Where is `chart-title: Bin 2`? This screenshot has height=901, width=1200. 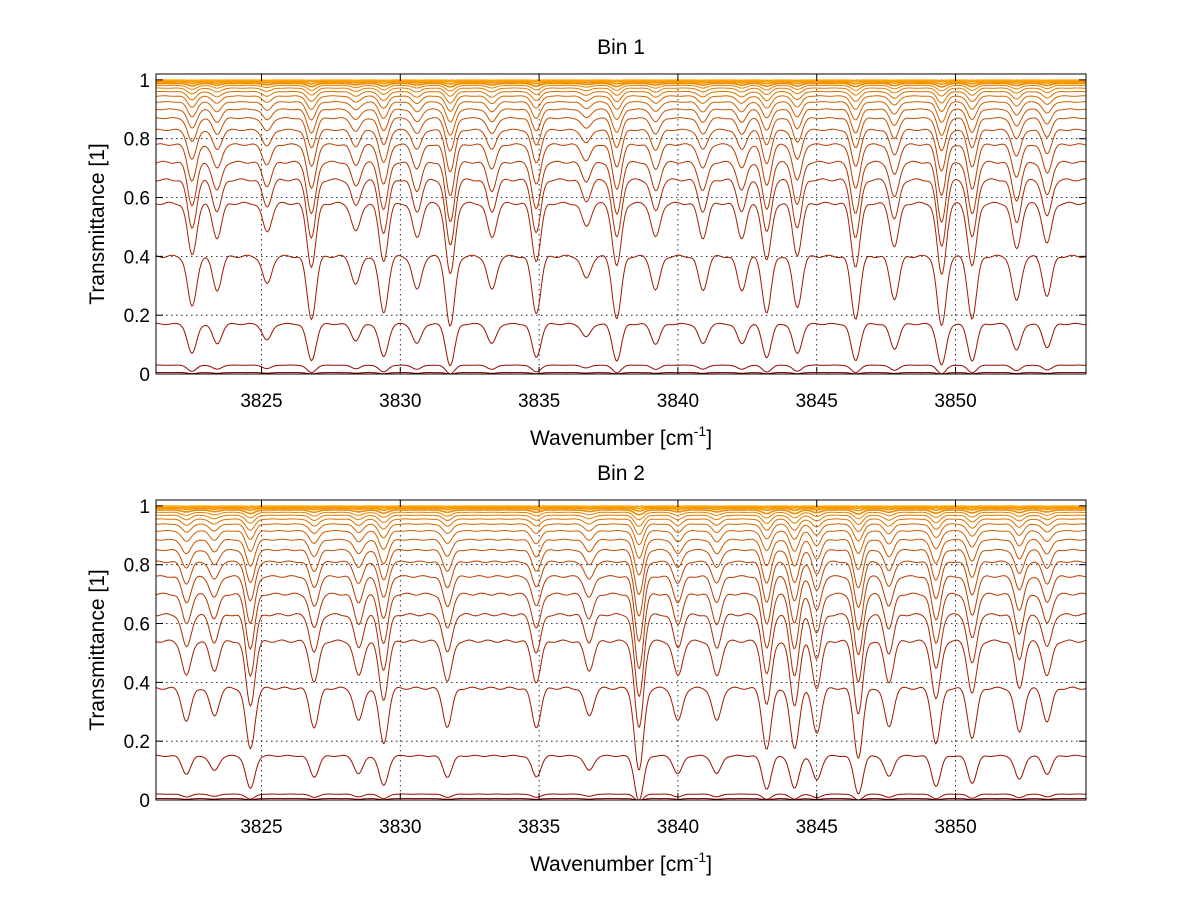
chart-title: Bin 2 is located at coordinates (621, 473).